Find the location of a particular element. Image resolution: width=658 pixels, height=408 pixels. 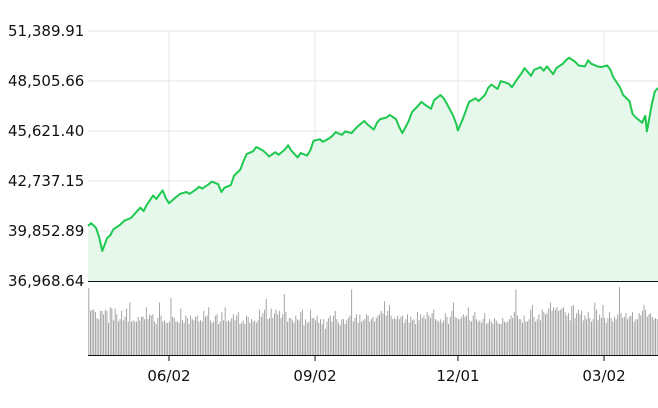

x-tick-label: 03/02 is located at coordinates (603, 376).